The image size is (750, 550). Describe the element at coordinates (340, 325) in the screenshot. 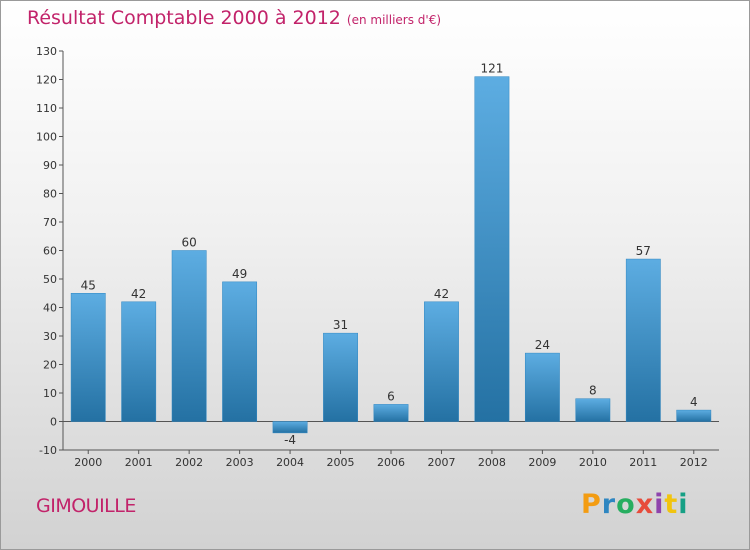

I see `data-label: 31` at that location.